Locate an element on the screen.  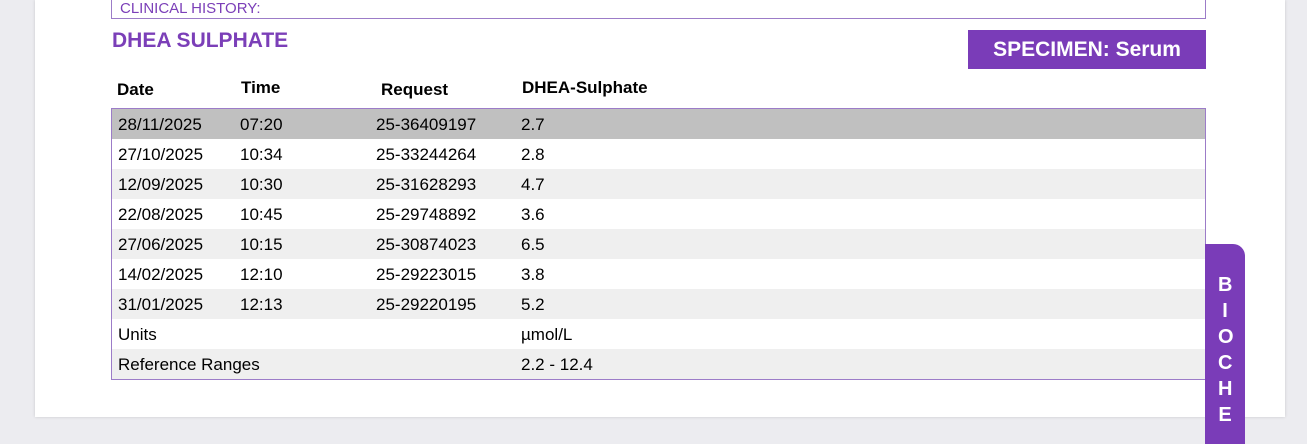
time-cell: 12:13 is located at coordinates (261, 304).